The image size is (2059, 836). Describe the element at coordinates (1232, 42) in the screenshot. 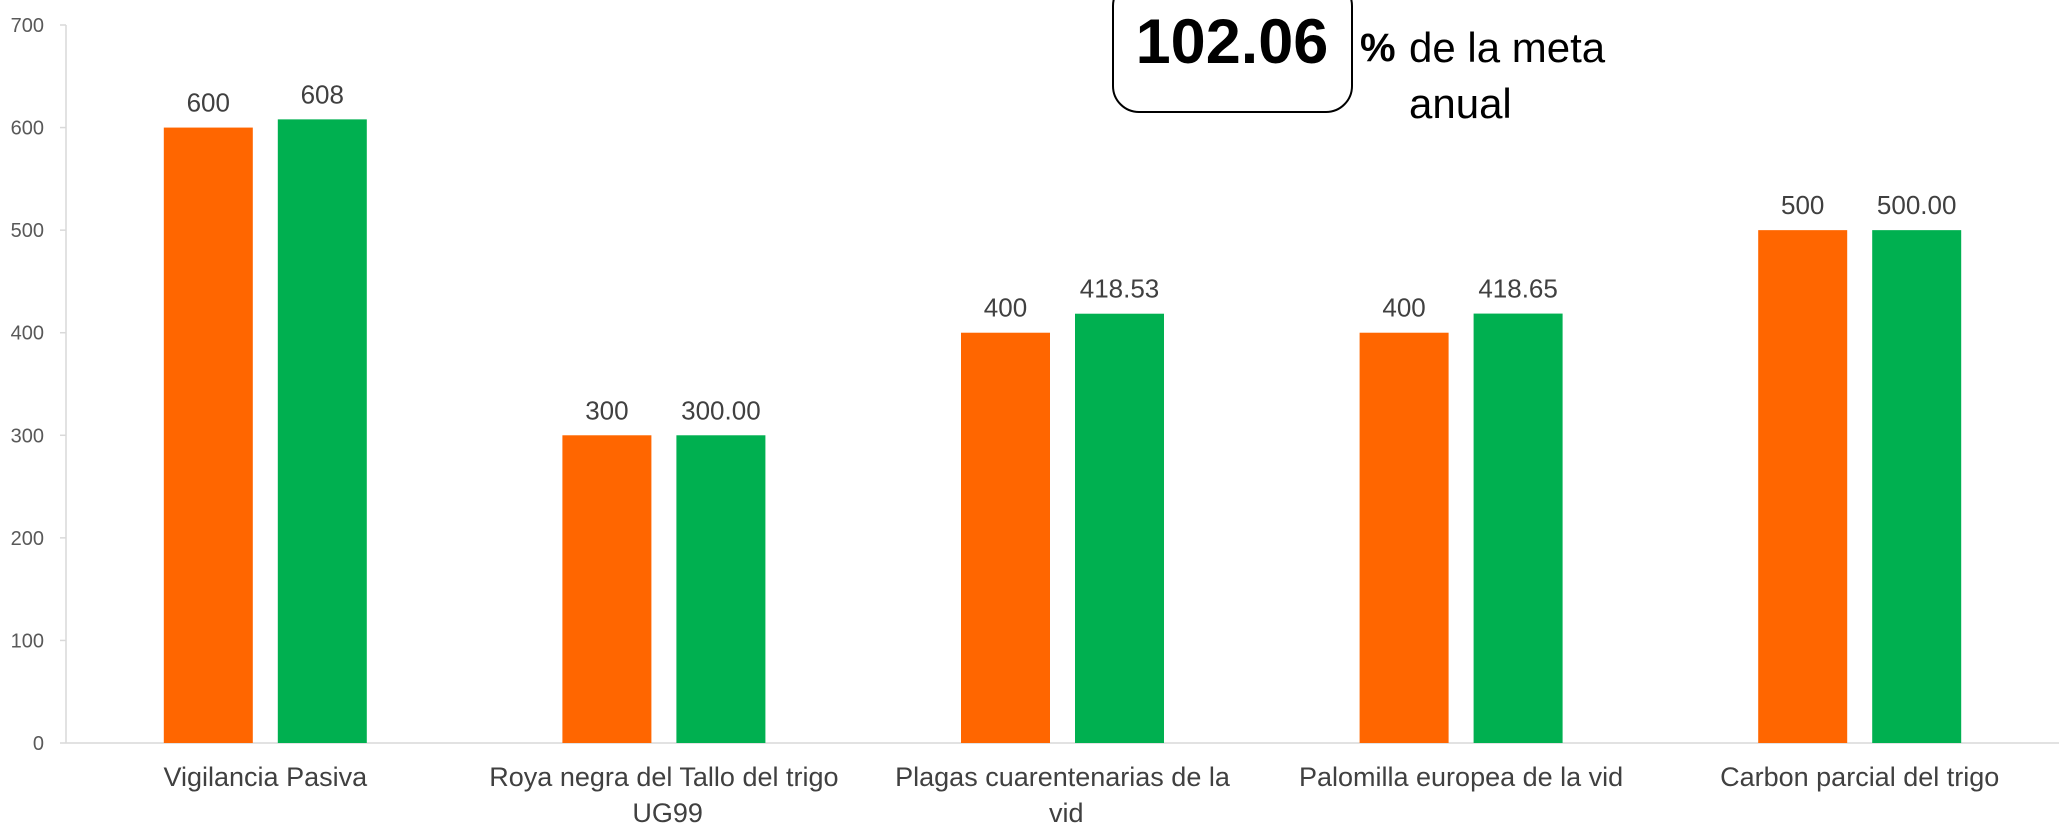

I see `annotation-value: 102.06` at that location.